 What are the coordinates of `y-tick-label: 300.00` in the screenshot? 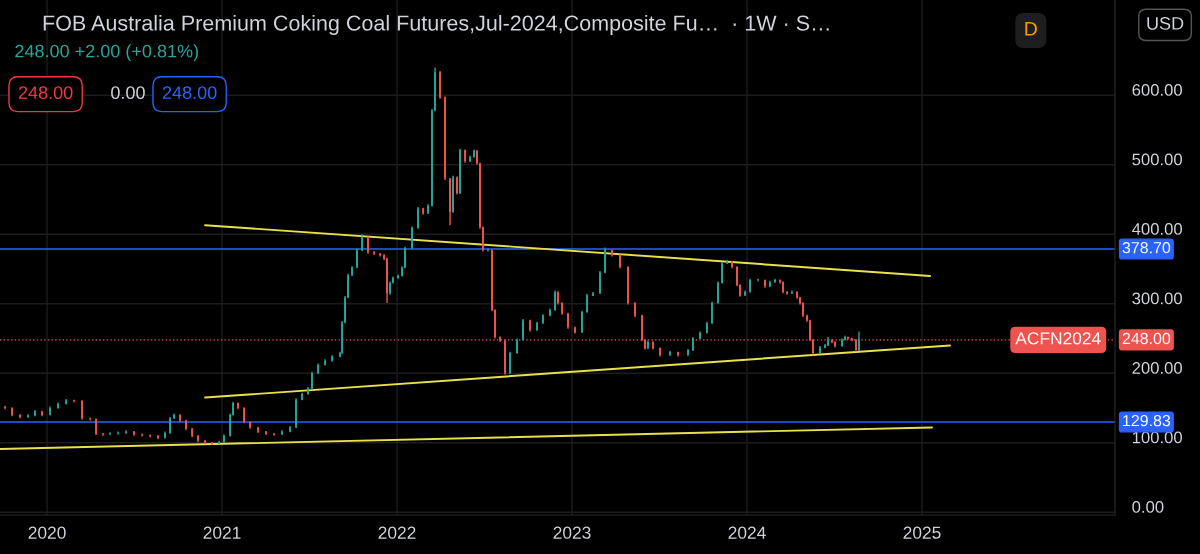 It's located at (1157, 298).